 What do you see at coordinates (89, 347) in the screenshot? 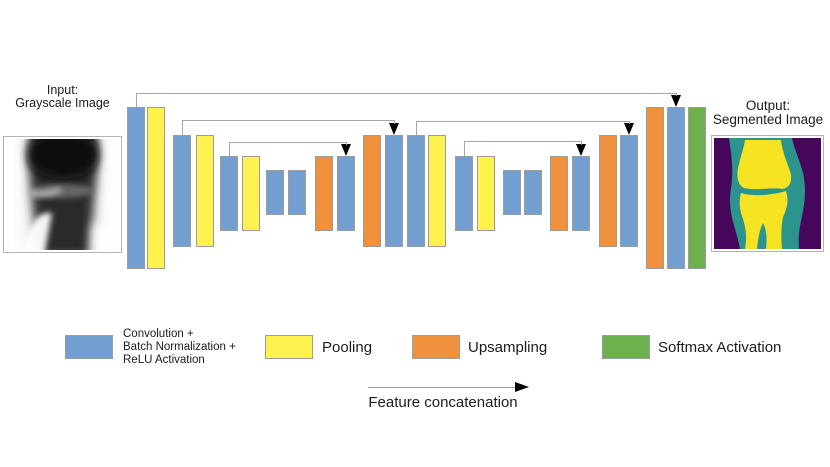
I see `legend-swatch-convolution` at bounding box center [89, 347].